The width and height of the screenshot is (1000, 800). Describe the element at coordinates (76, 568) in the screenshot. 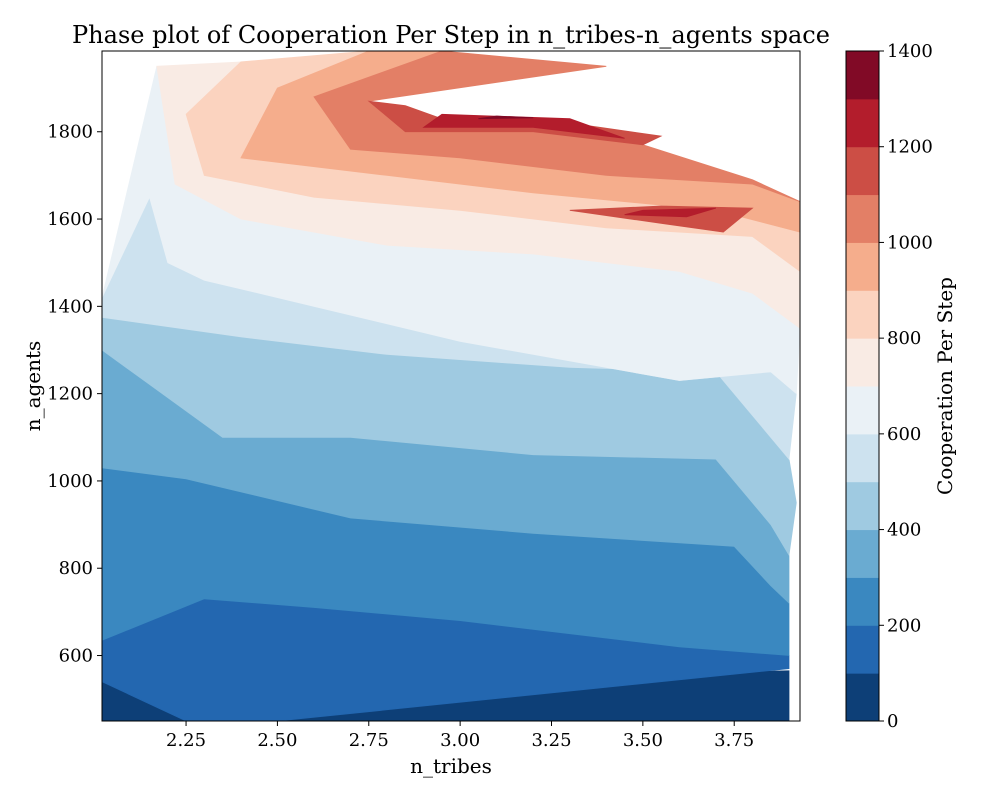

I see `y-tick-label: 800` at that location.